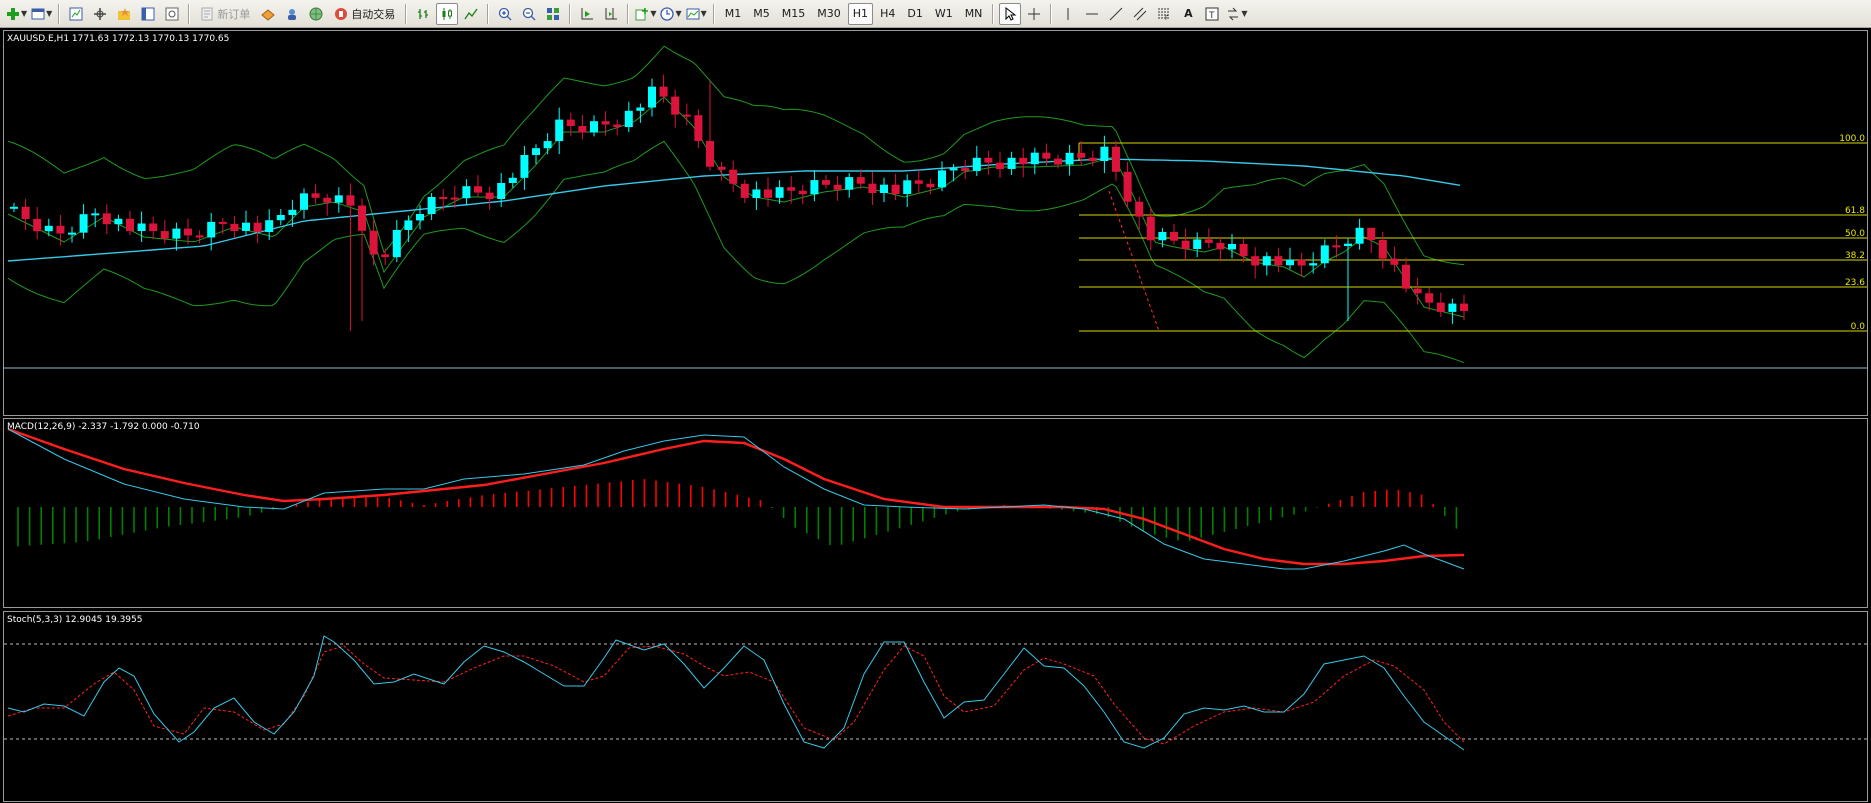 This screenshot has height=803, width=1871. I want to click on crosshair-tool-button, so click(1034, 14).